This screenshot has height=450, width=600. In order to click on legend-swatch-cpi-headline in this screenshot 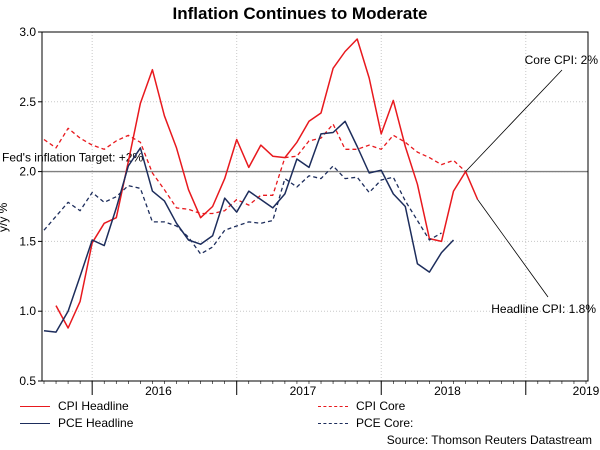, I will do `click(35, 406)`.